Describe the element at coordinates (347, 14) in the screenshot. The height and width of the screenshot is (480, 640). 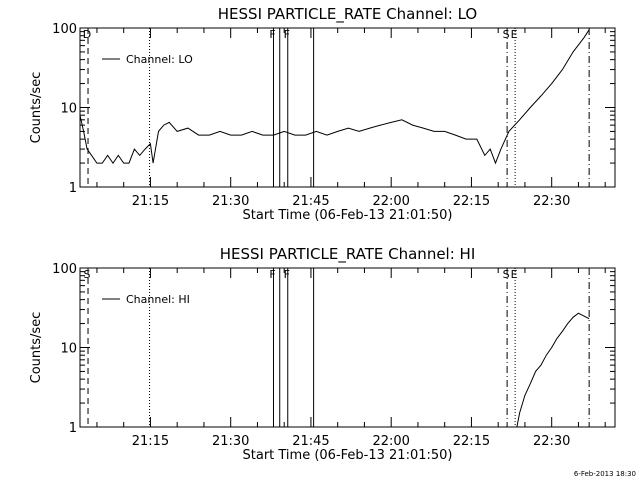
I see `chart-title: HESSI PARTICLE_RATE Channel: LO` at that location.